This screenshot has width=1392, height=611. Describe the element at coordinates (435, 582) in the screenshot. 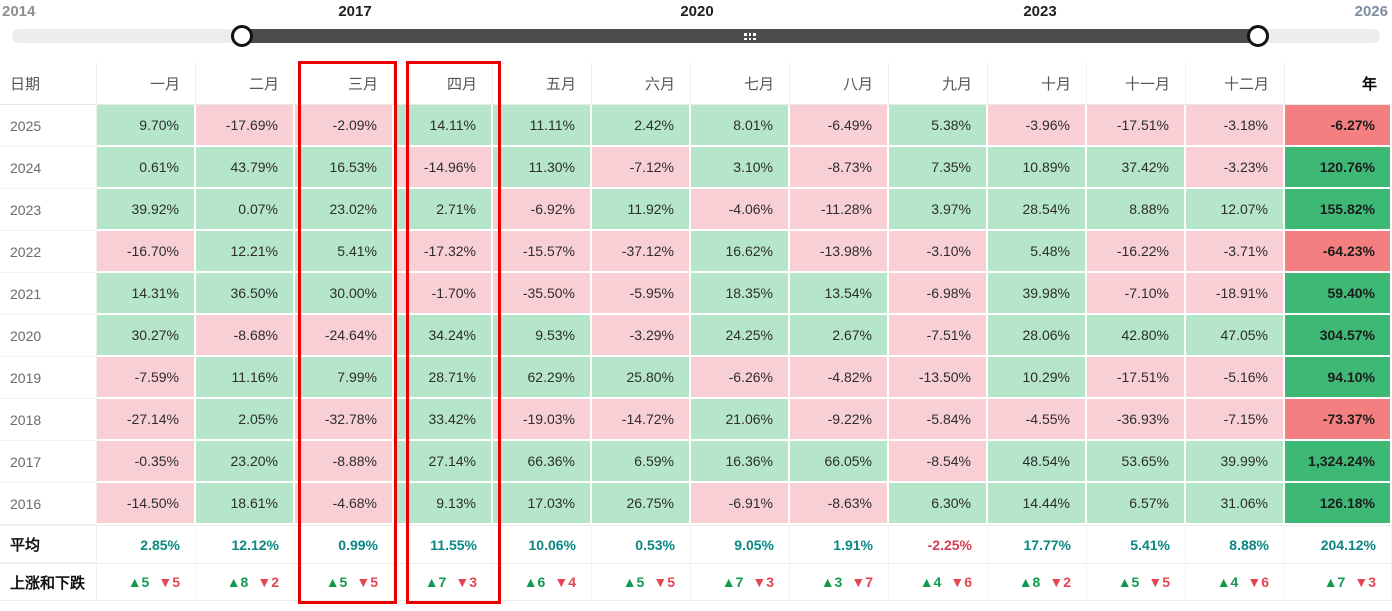

I see `updown-cell-m4-up-arrow: ▲7` at that location.